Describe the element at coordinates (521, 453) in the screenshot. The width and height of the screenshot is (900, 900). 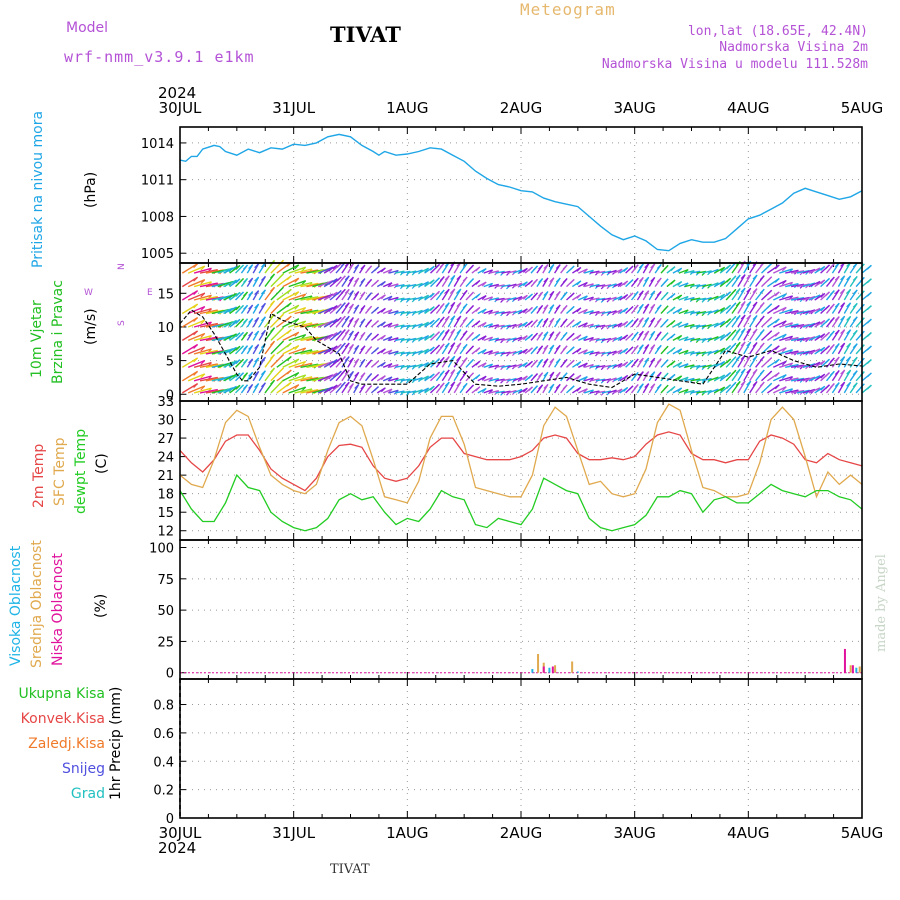
I see `sfc-temp-series-line` at that location.